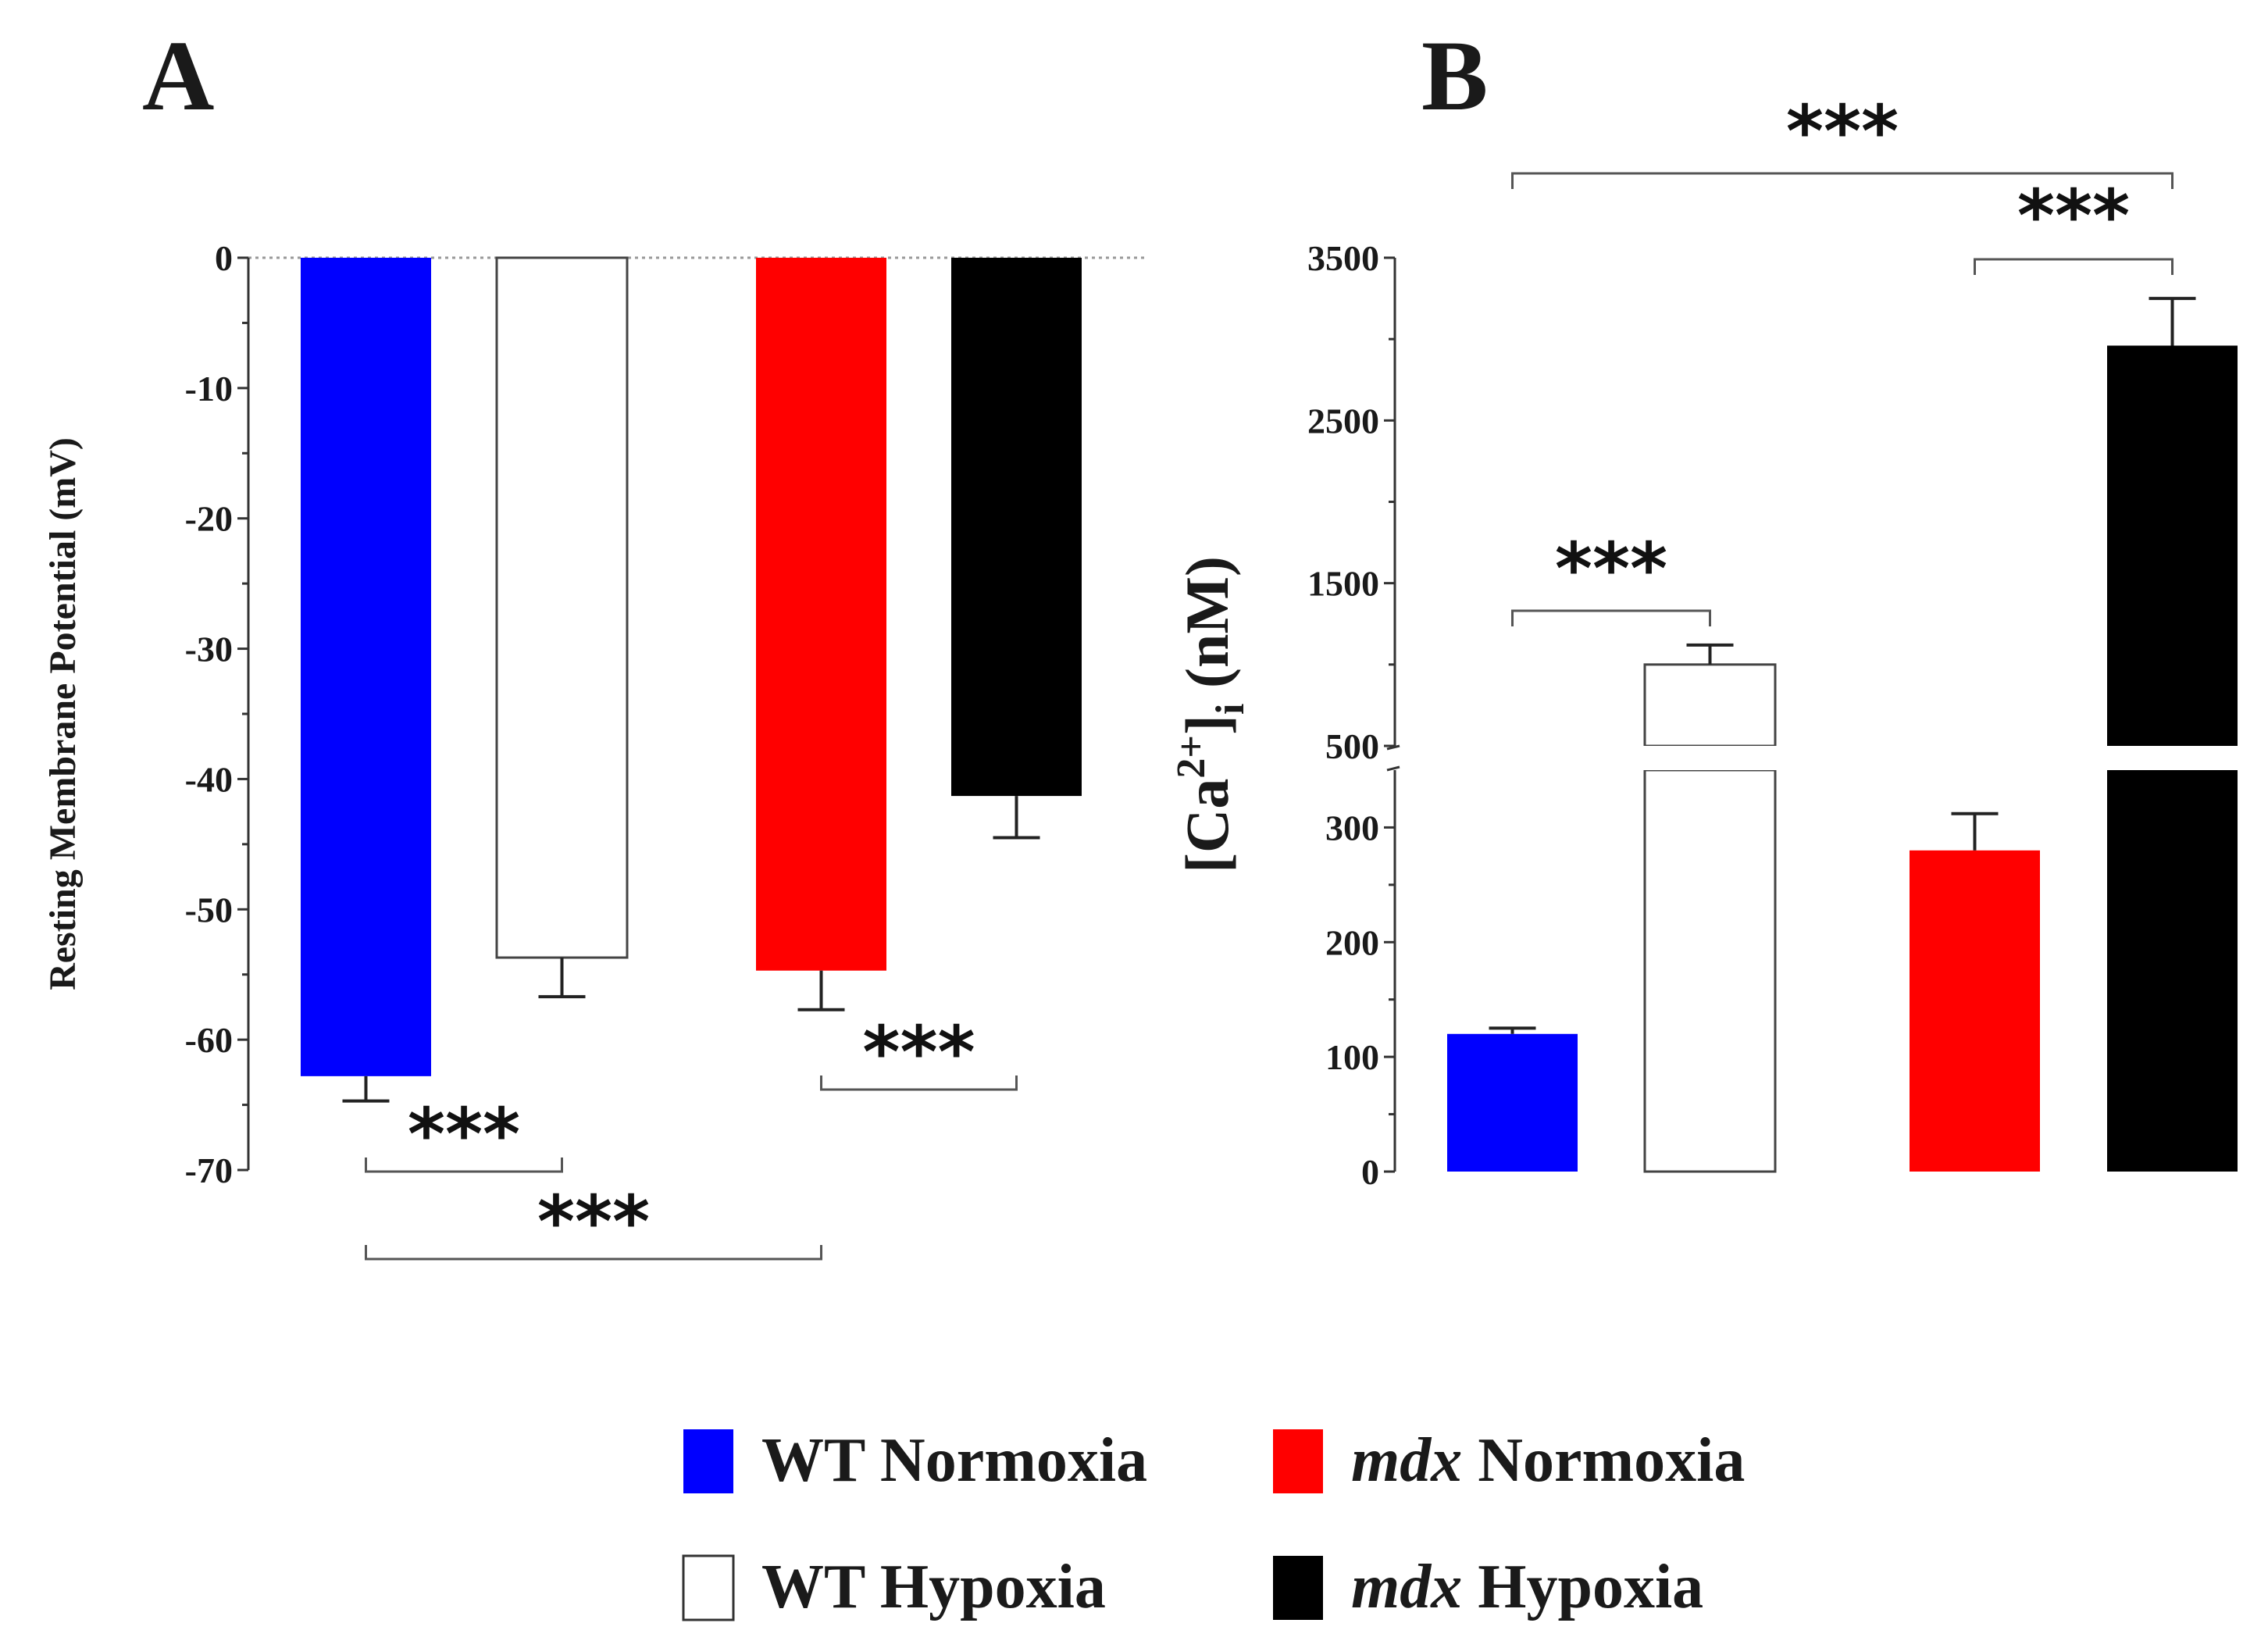 Image resolution: width=2268 pixels, height=1648 pixels. I want to click on y-tick-label: 200, so click(1352, 942).